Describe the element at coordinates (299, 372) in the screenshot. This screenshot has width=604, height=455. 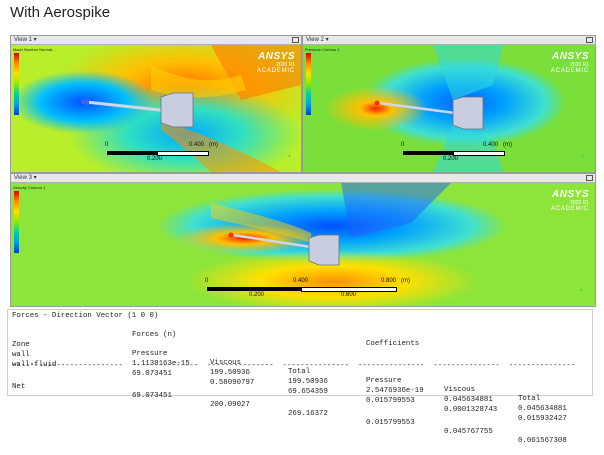
I see `col-total: Total` at that location.